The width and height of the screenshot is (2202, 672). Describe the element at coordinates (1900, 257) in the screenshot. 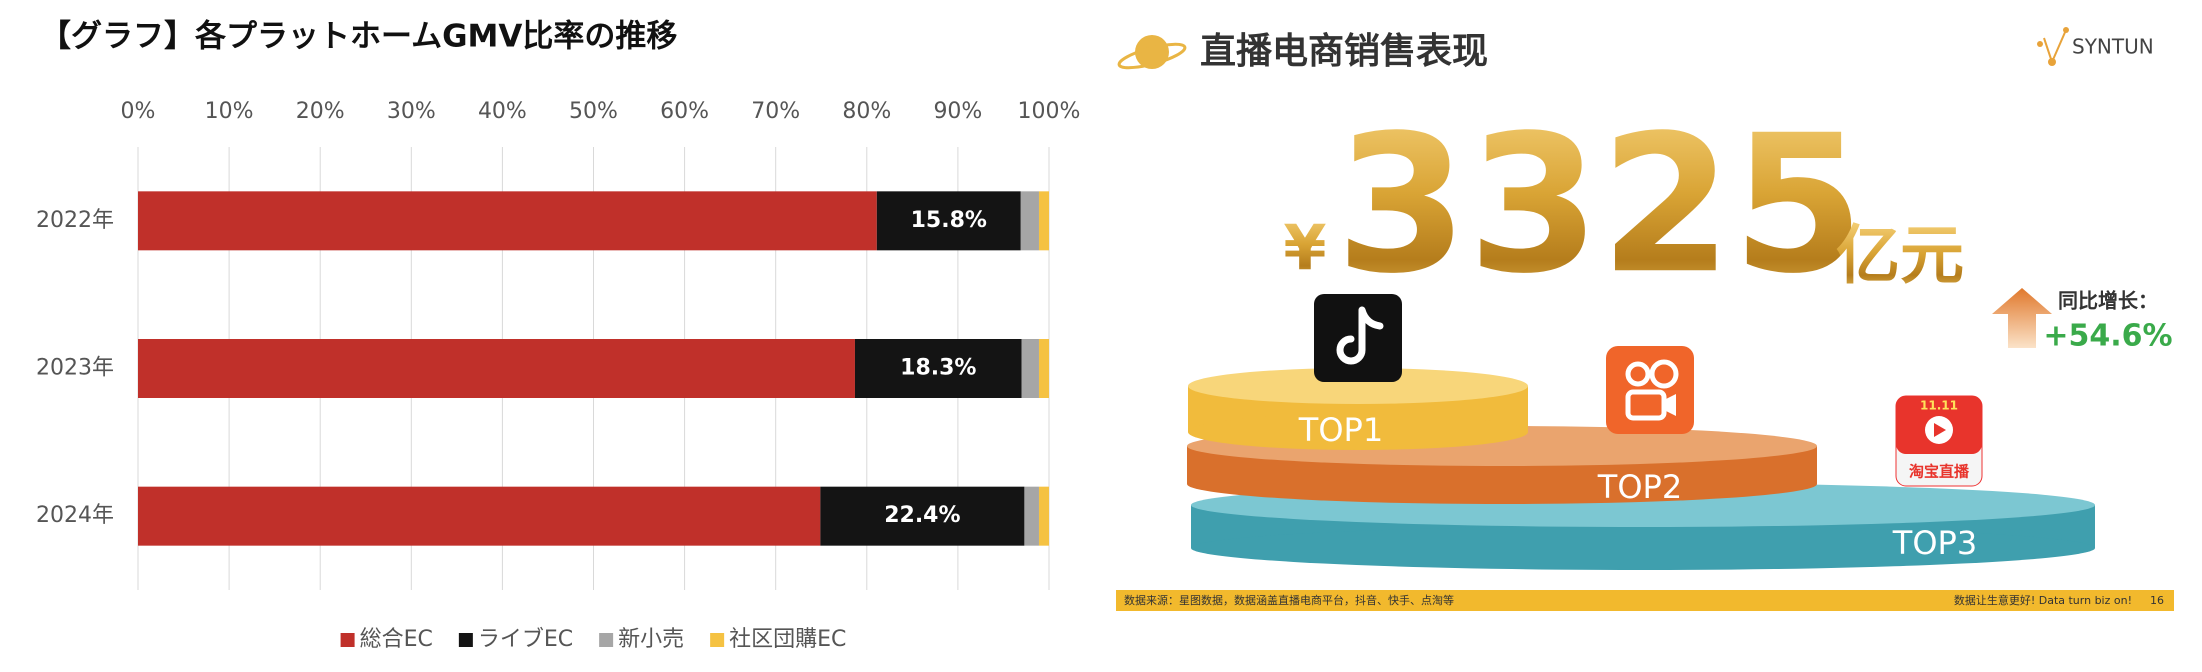

I see `unit: 亿元` at that location.